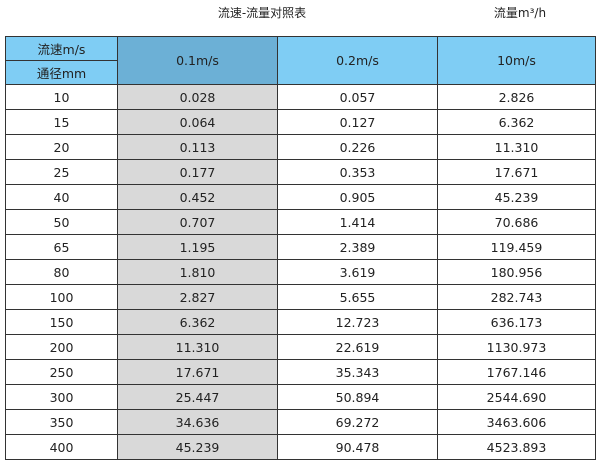  I want to click on diameter-cell: 10, so click(61, 97).